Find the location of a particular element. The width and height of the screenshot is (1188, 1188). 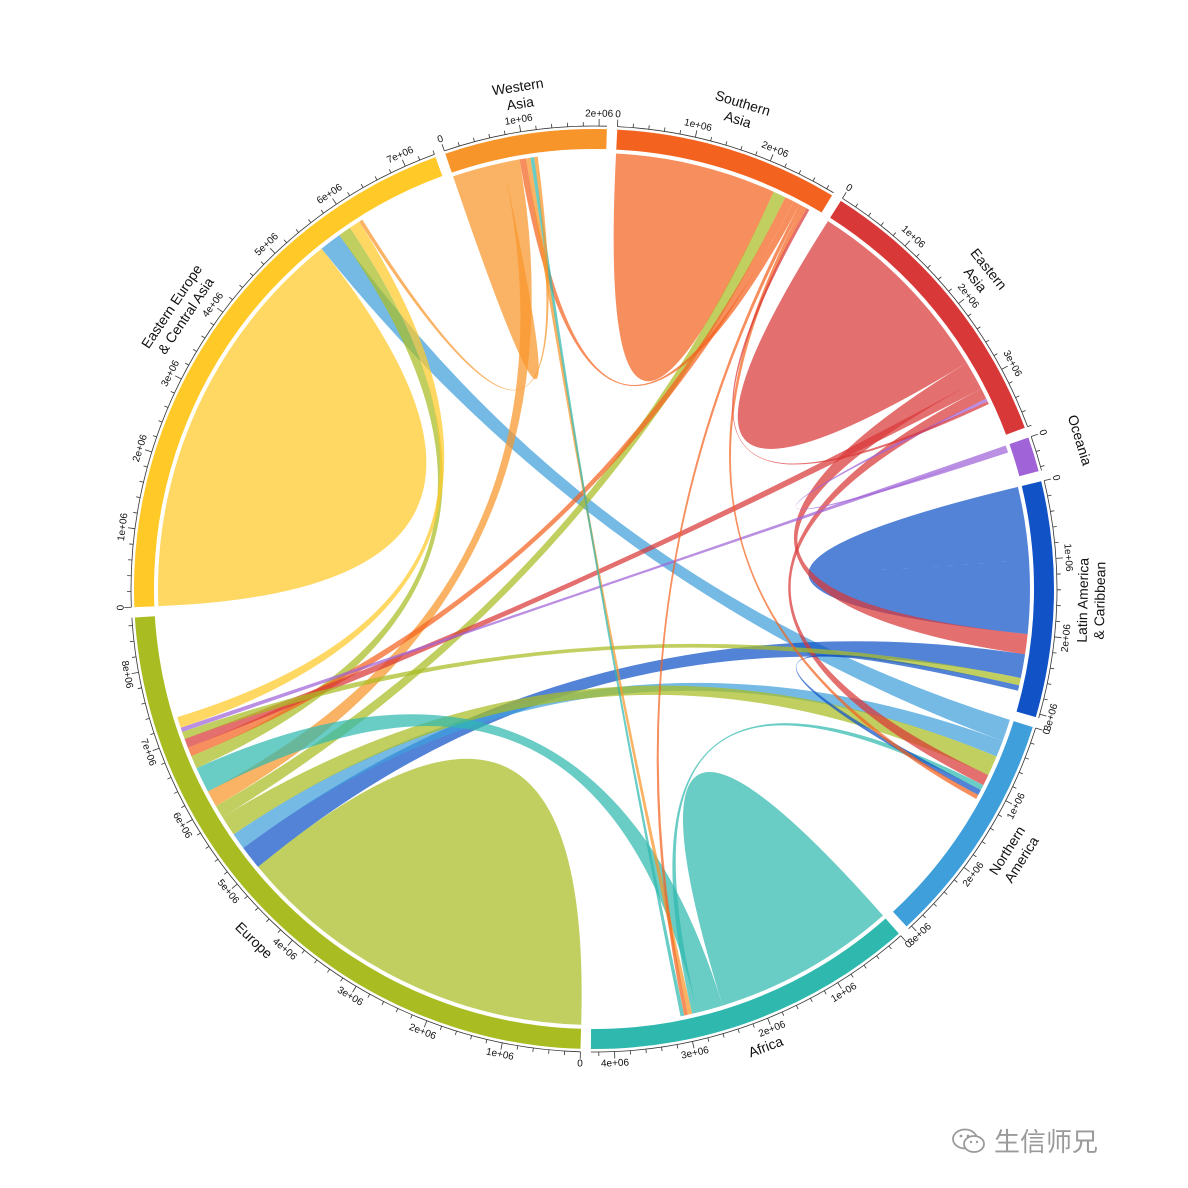

region-label-oceania: Oceania is located at coordinates (1080, 440).